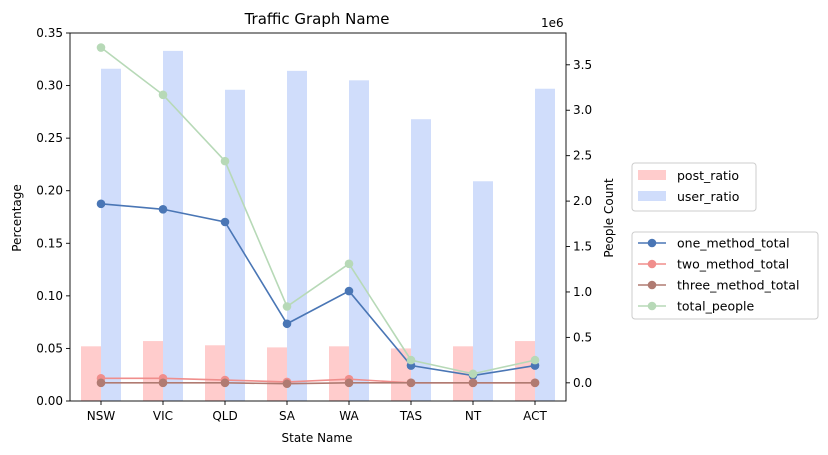 This screenshot has height=455, width=828. I want to click on bar-post_ratio-qld, so click(215, 373).